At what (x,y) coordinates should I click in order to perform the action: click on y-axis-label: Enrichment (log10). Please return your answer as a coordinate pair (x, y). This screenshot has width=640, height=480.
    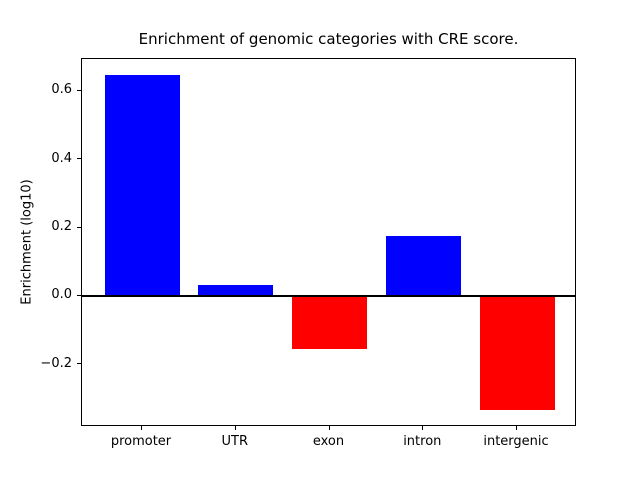
    Looking at the image, I should click on (27, 242).